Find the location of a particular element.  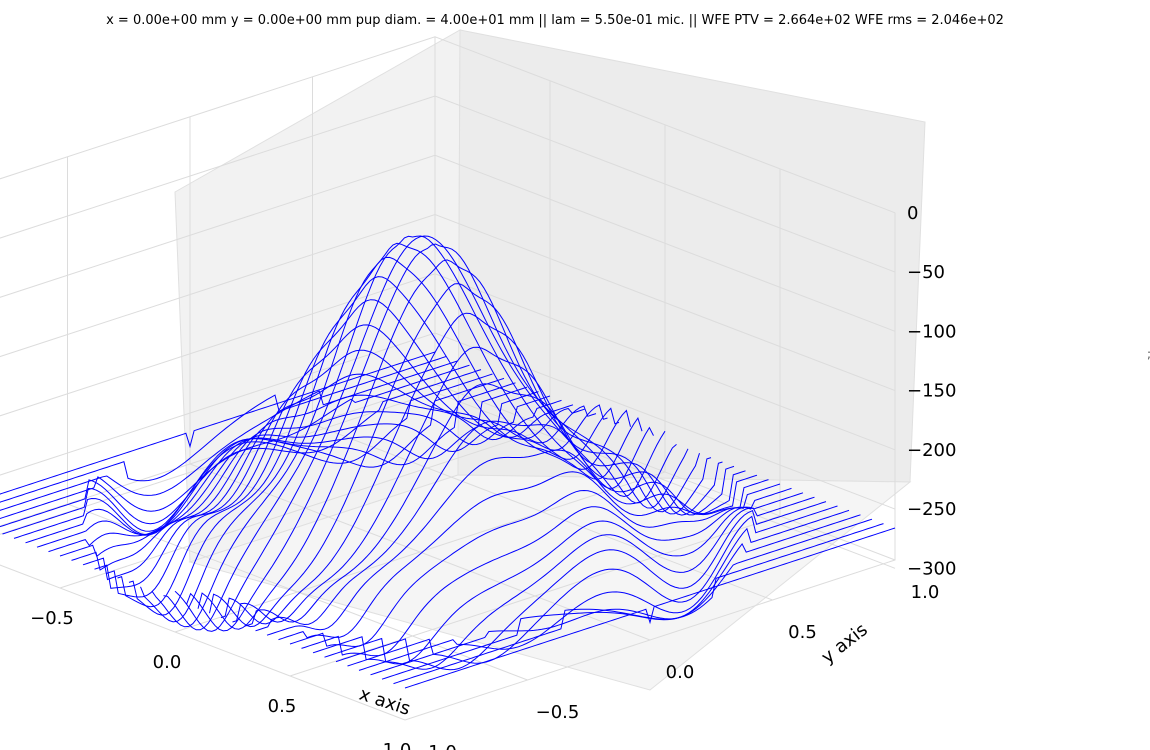

z-tick-label: −250 is located at coordinates (931, 509).